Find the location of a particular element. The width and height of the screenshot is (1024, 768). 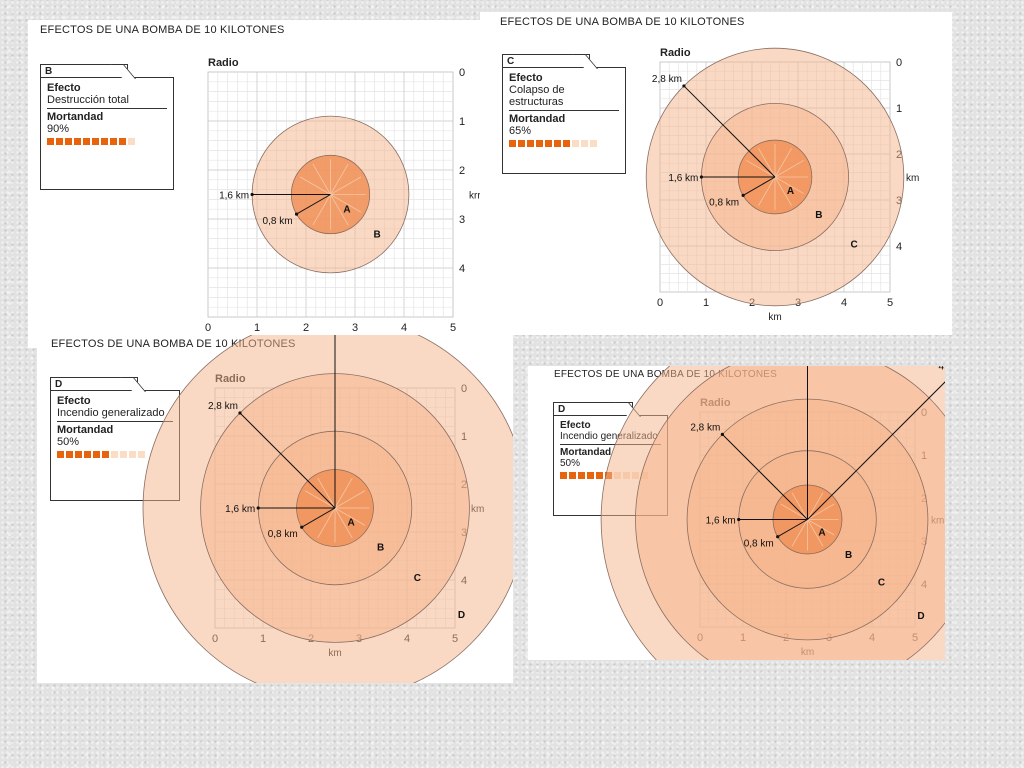

x-tick-label: 2 is located at coordinates (306, 328).